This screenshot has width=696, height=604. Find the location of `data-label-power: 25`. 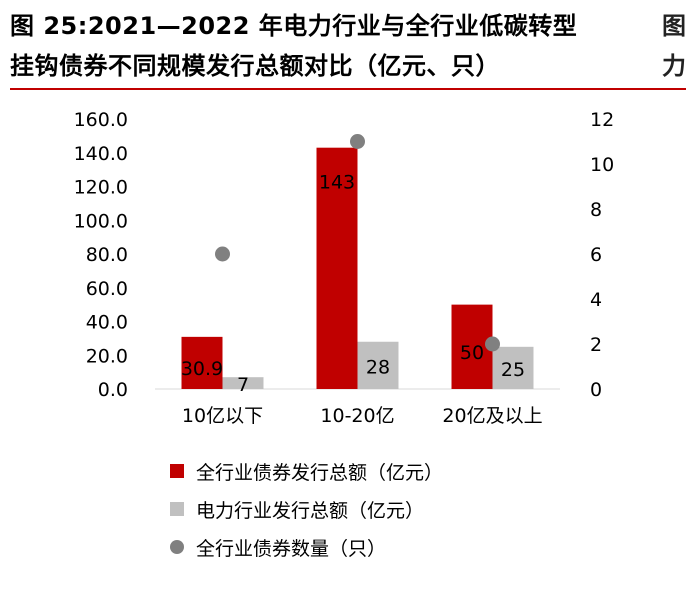

data-label-power: 25 is located at coordinates (513, 370).